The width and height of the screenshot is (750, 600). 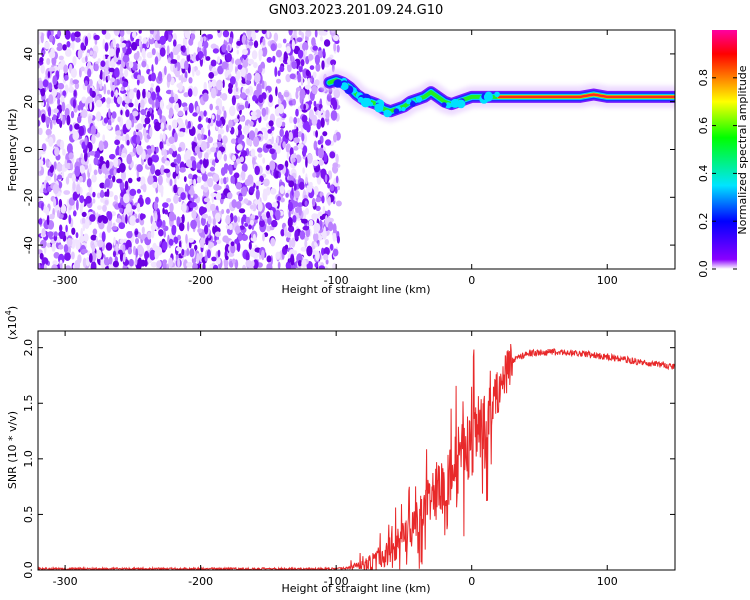 What do you see at coordinates (12, 450) in the screenshot?
I see `snr-y-axis-label: SNR (10 * v/v)` at bounding box center [12, 450].